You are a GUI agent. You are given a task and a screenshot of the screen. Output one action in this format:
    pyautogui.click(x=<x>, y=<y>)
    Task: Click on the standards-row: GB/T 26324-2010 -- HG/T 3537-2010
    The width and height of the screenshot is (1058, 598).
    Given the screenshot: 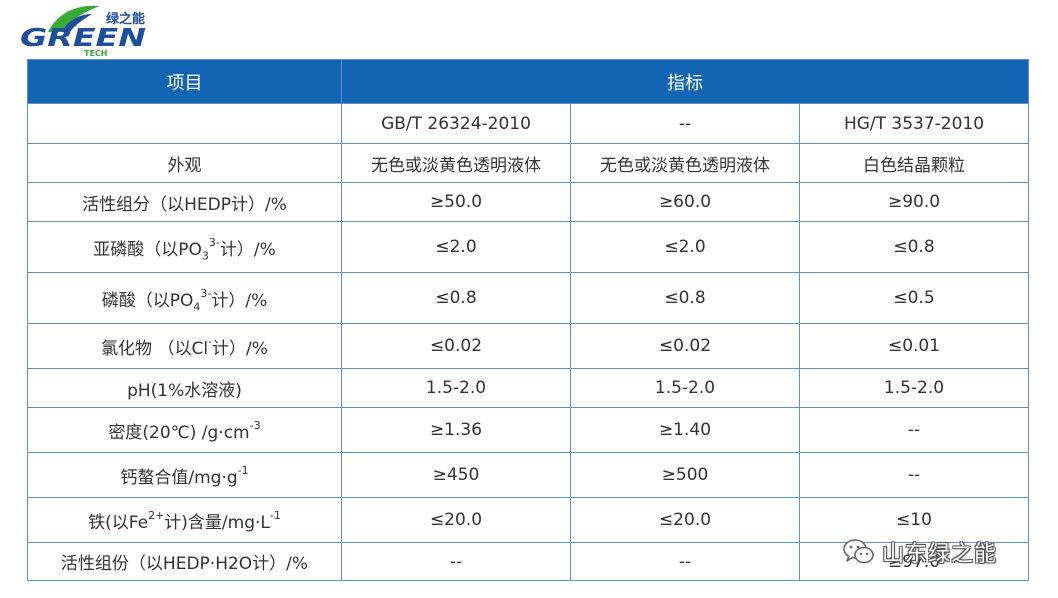 What is the action you would take?
    pyautogui.click(x=528, y=123)
    